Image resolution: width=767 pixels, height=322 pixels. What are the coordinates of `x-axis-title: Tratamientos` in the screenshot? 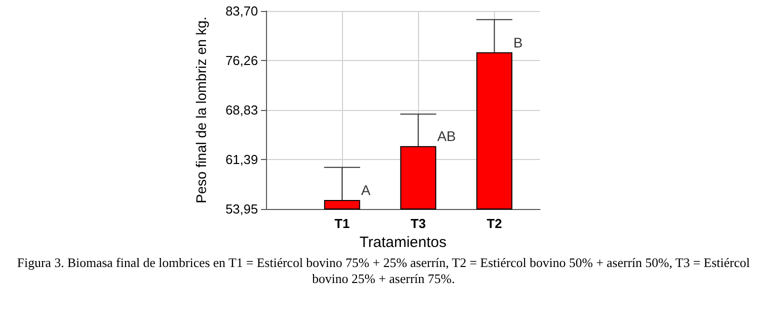 It's located at (403, 242).